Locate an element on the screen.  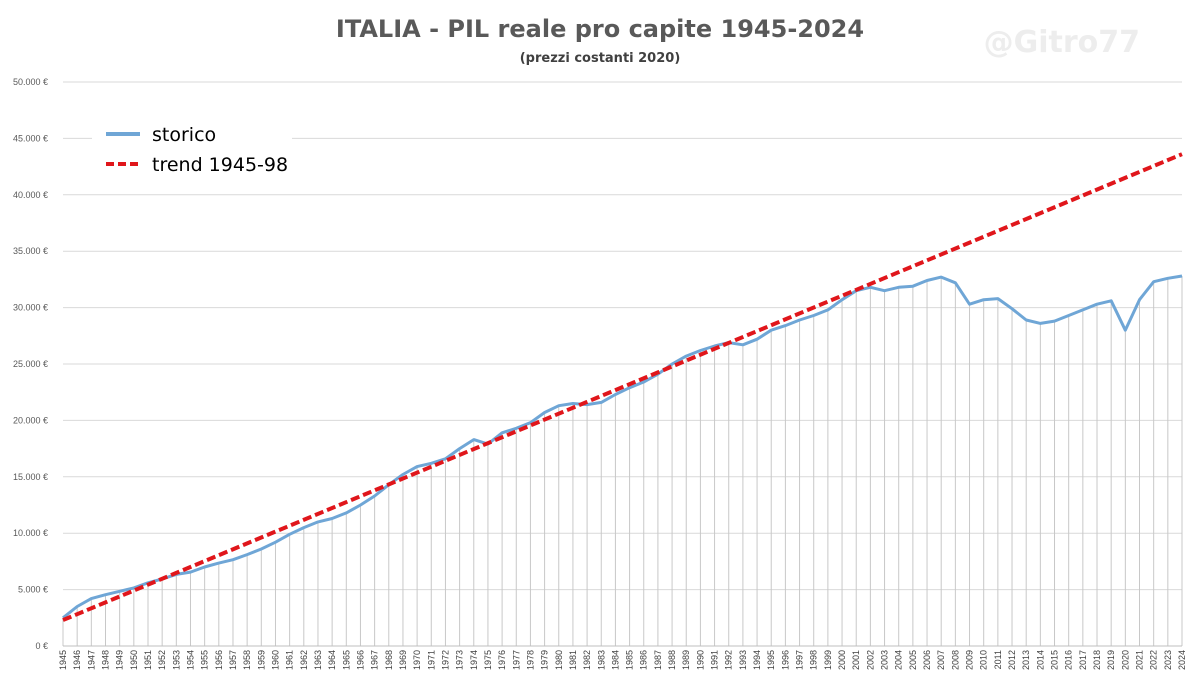
x-tick-label: 2018 is located at coordinates (1097, 660).